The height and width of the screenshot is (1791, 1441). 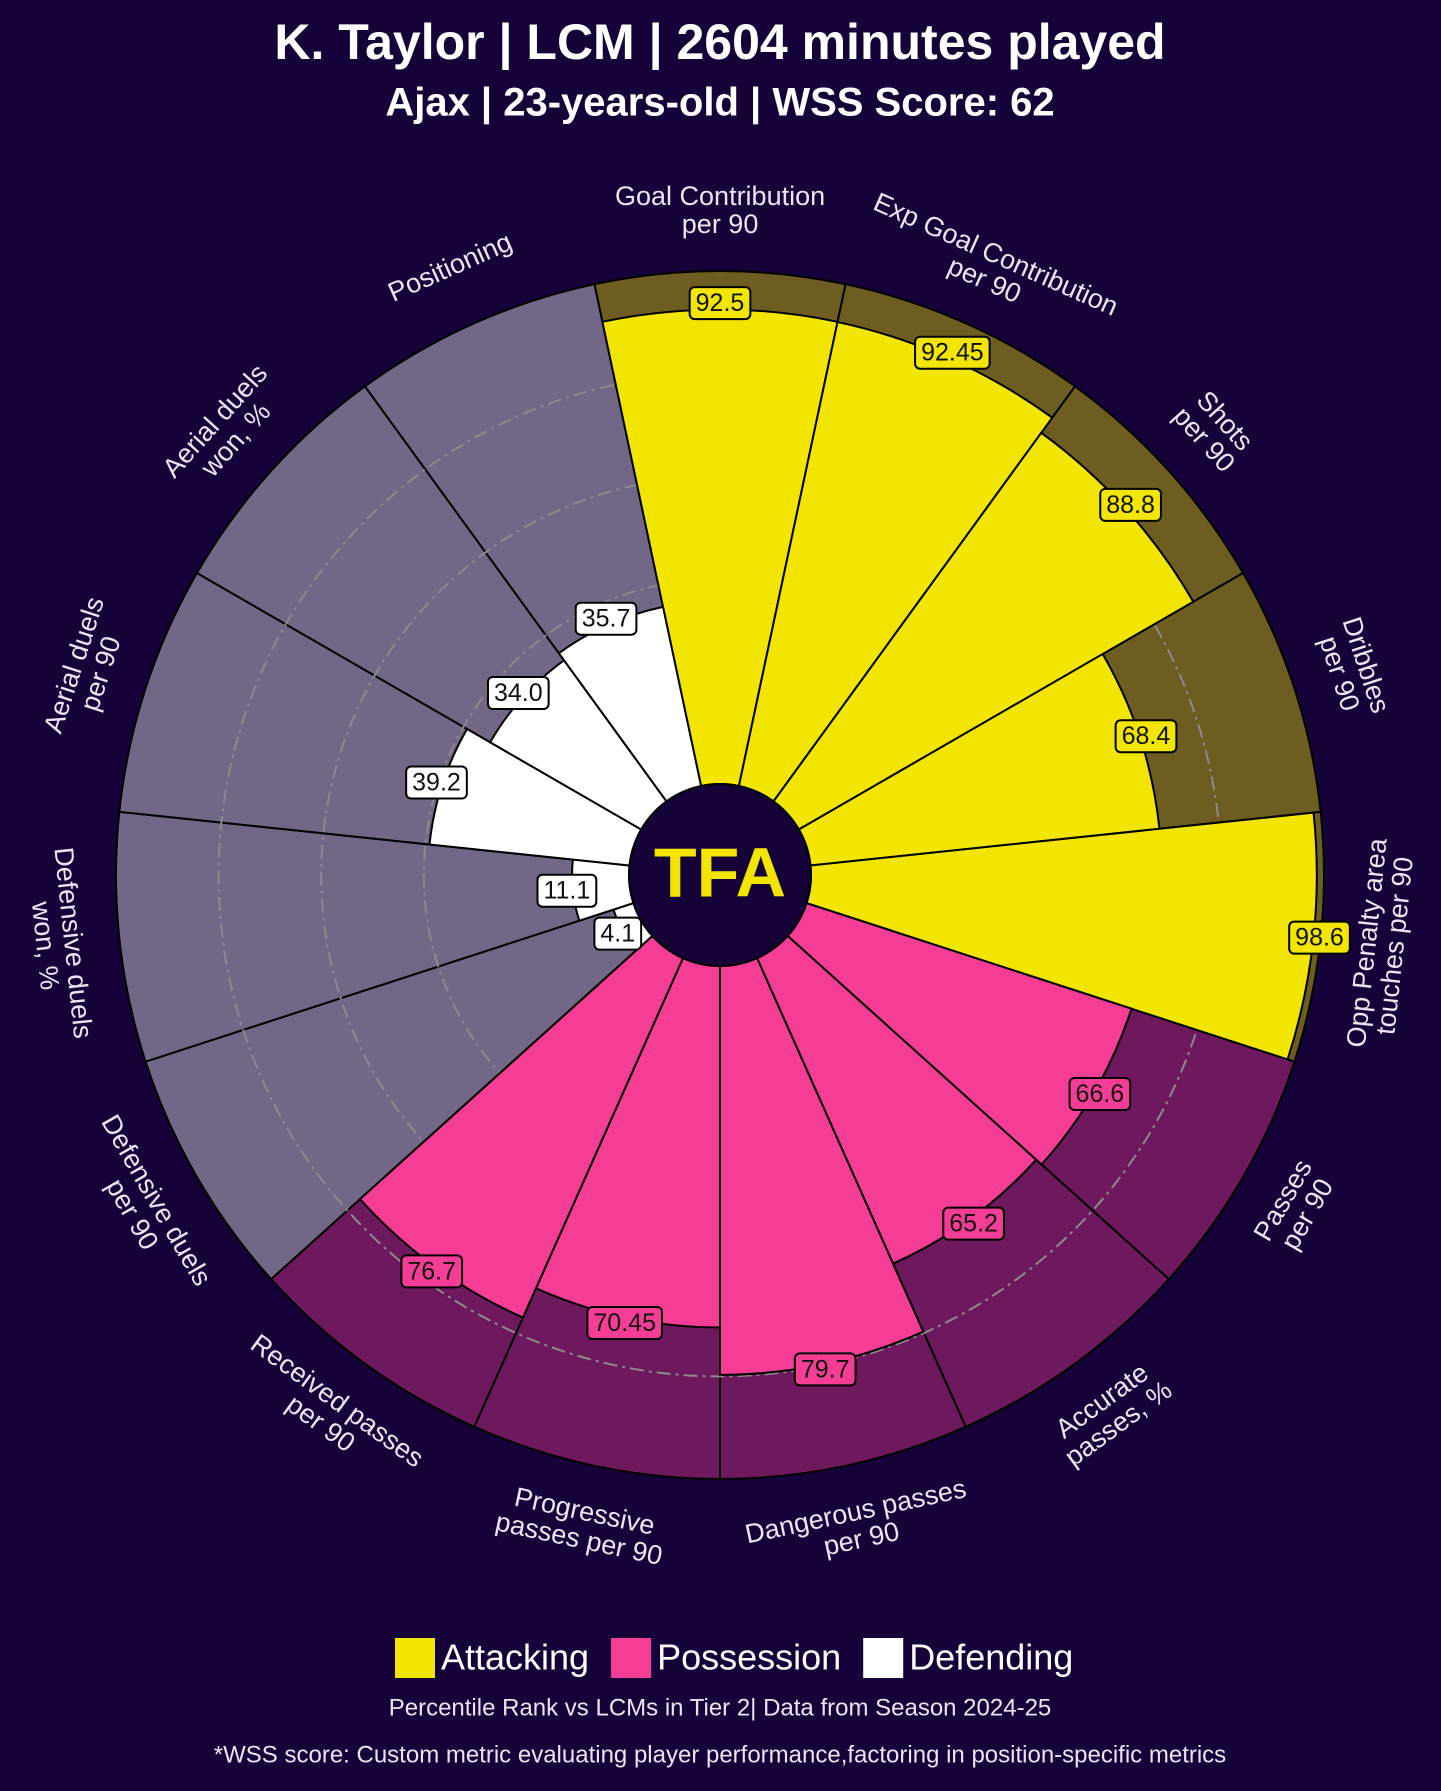 I want to click on value-label-text: 76.7, so click(x=431, y=1271).